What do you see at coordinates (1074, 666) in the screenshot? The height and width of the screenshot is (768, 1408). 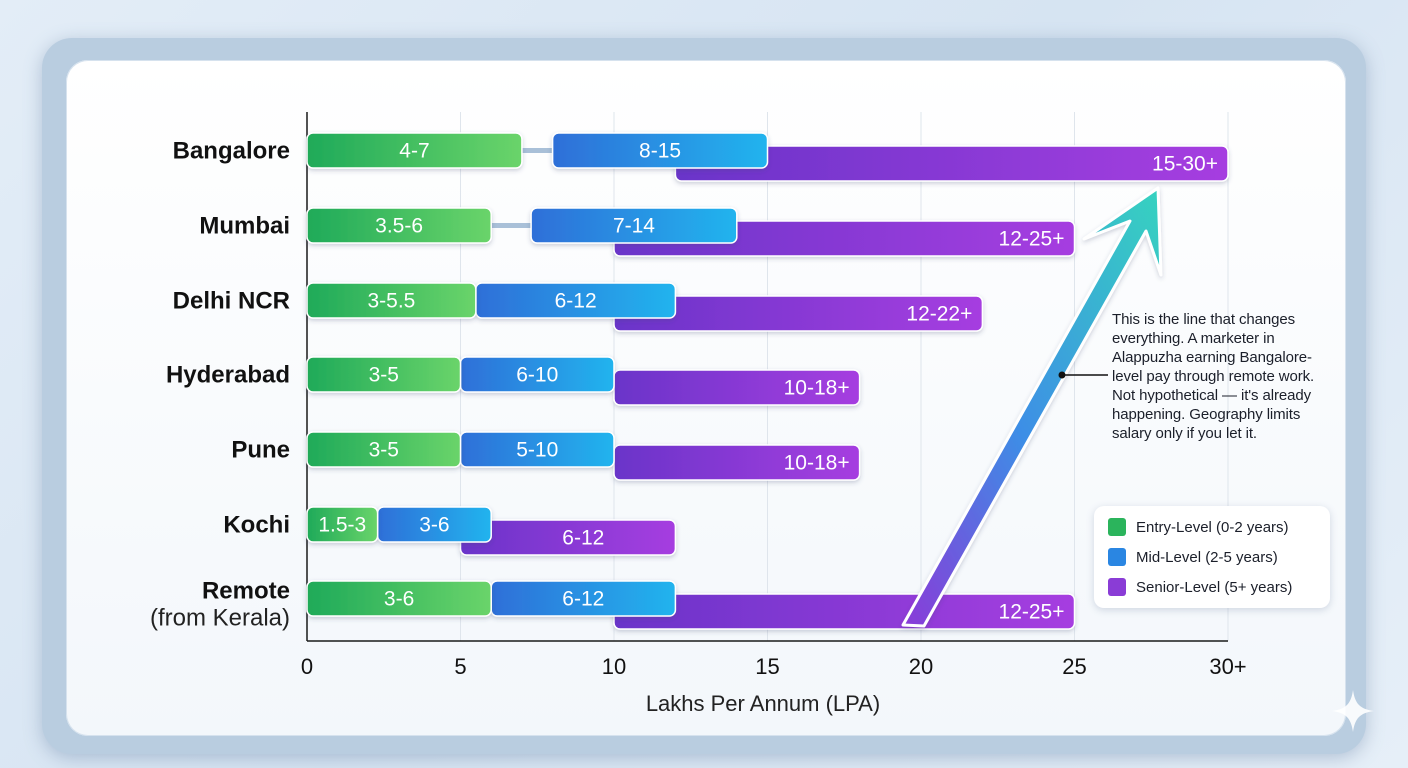 I see `x-tick-label-25: 25` at bounding box center [1074, 666].